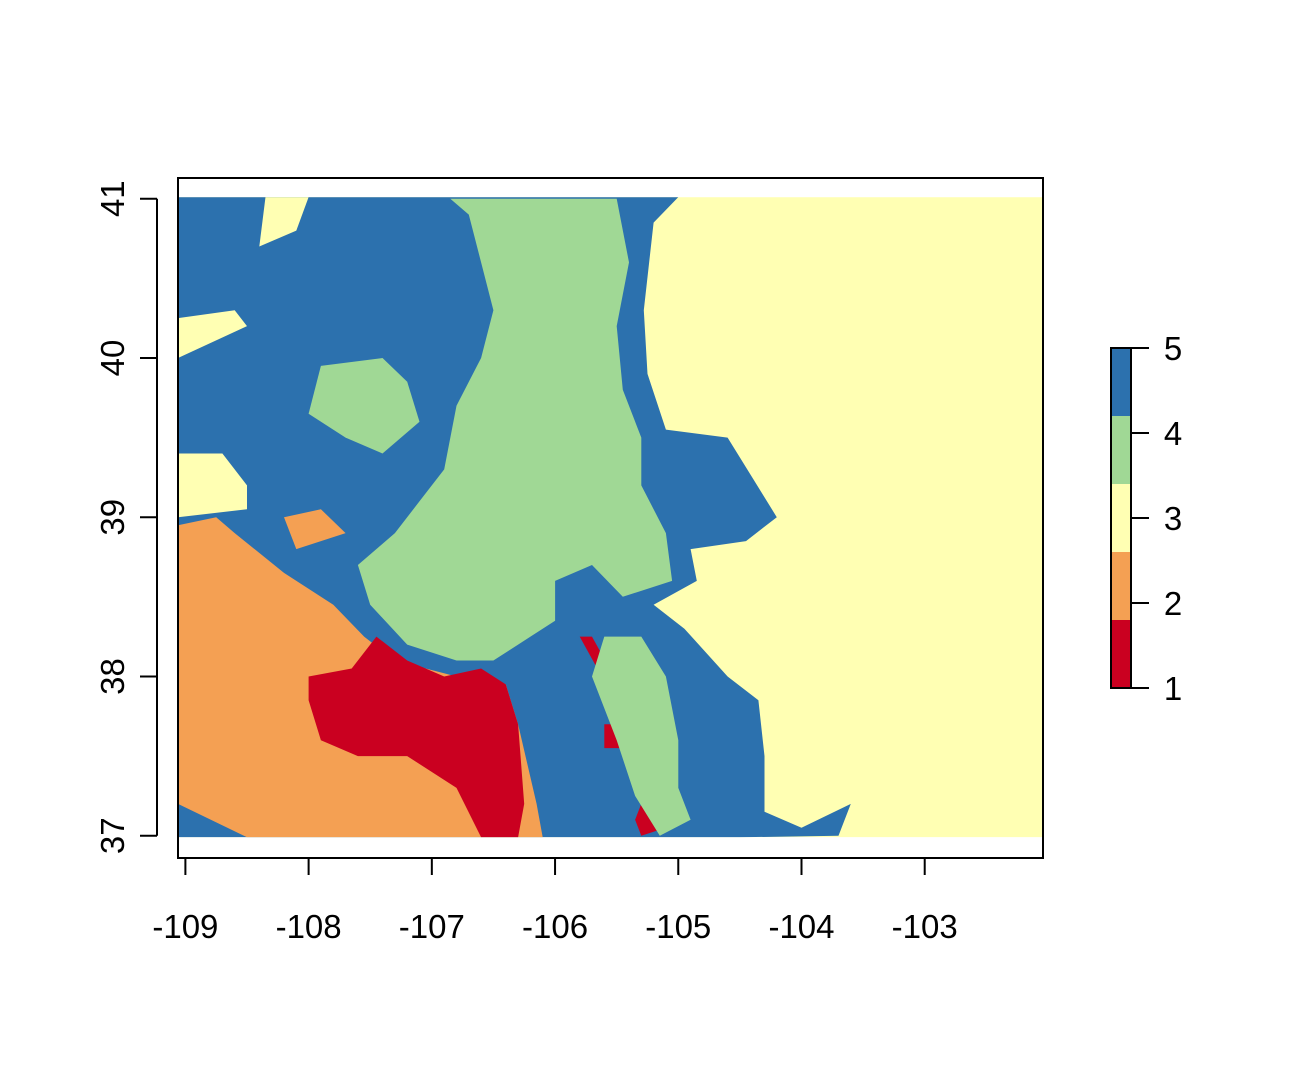  I want to click on x-tick-label: -108, so click(309, 926).